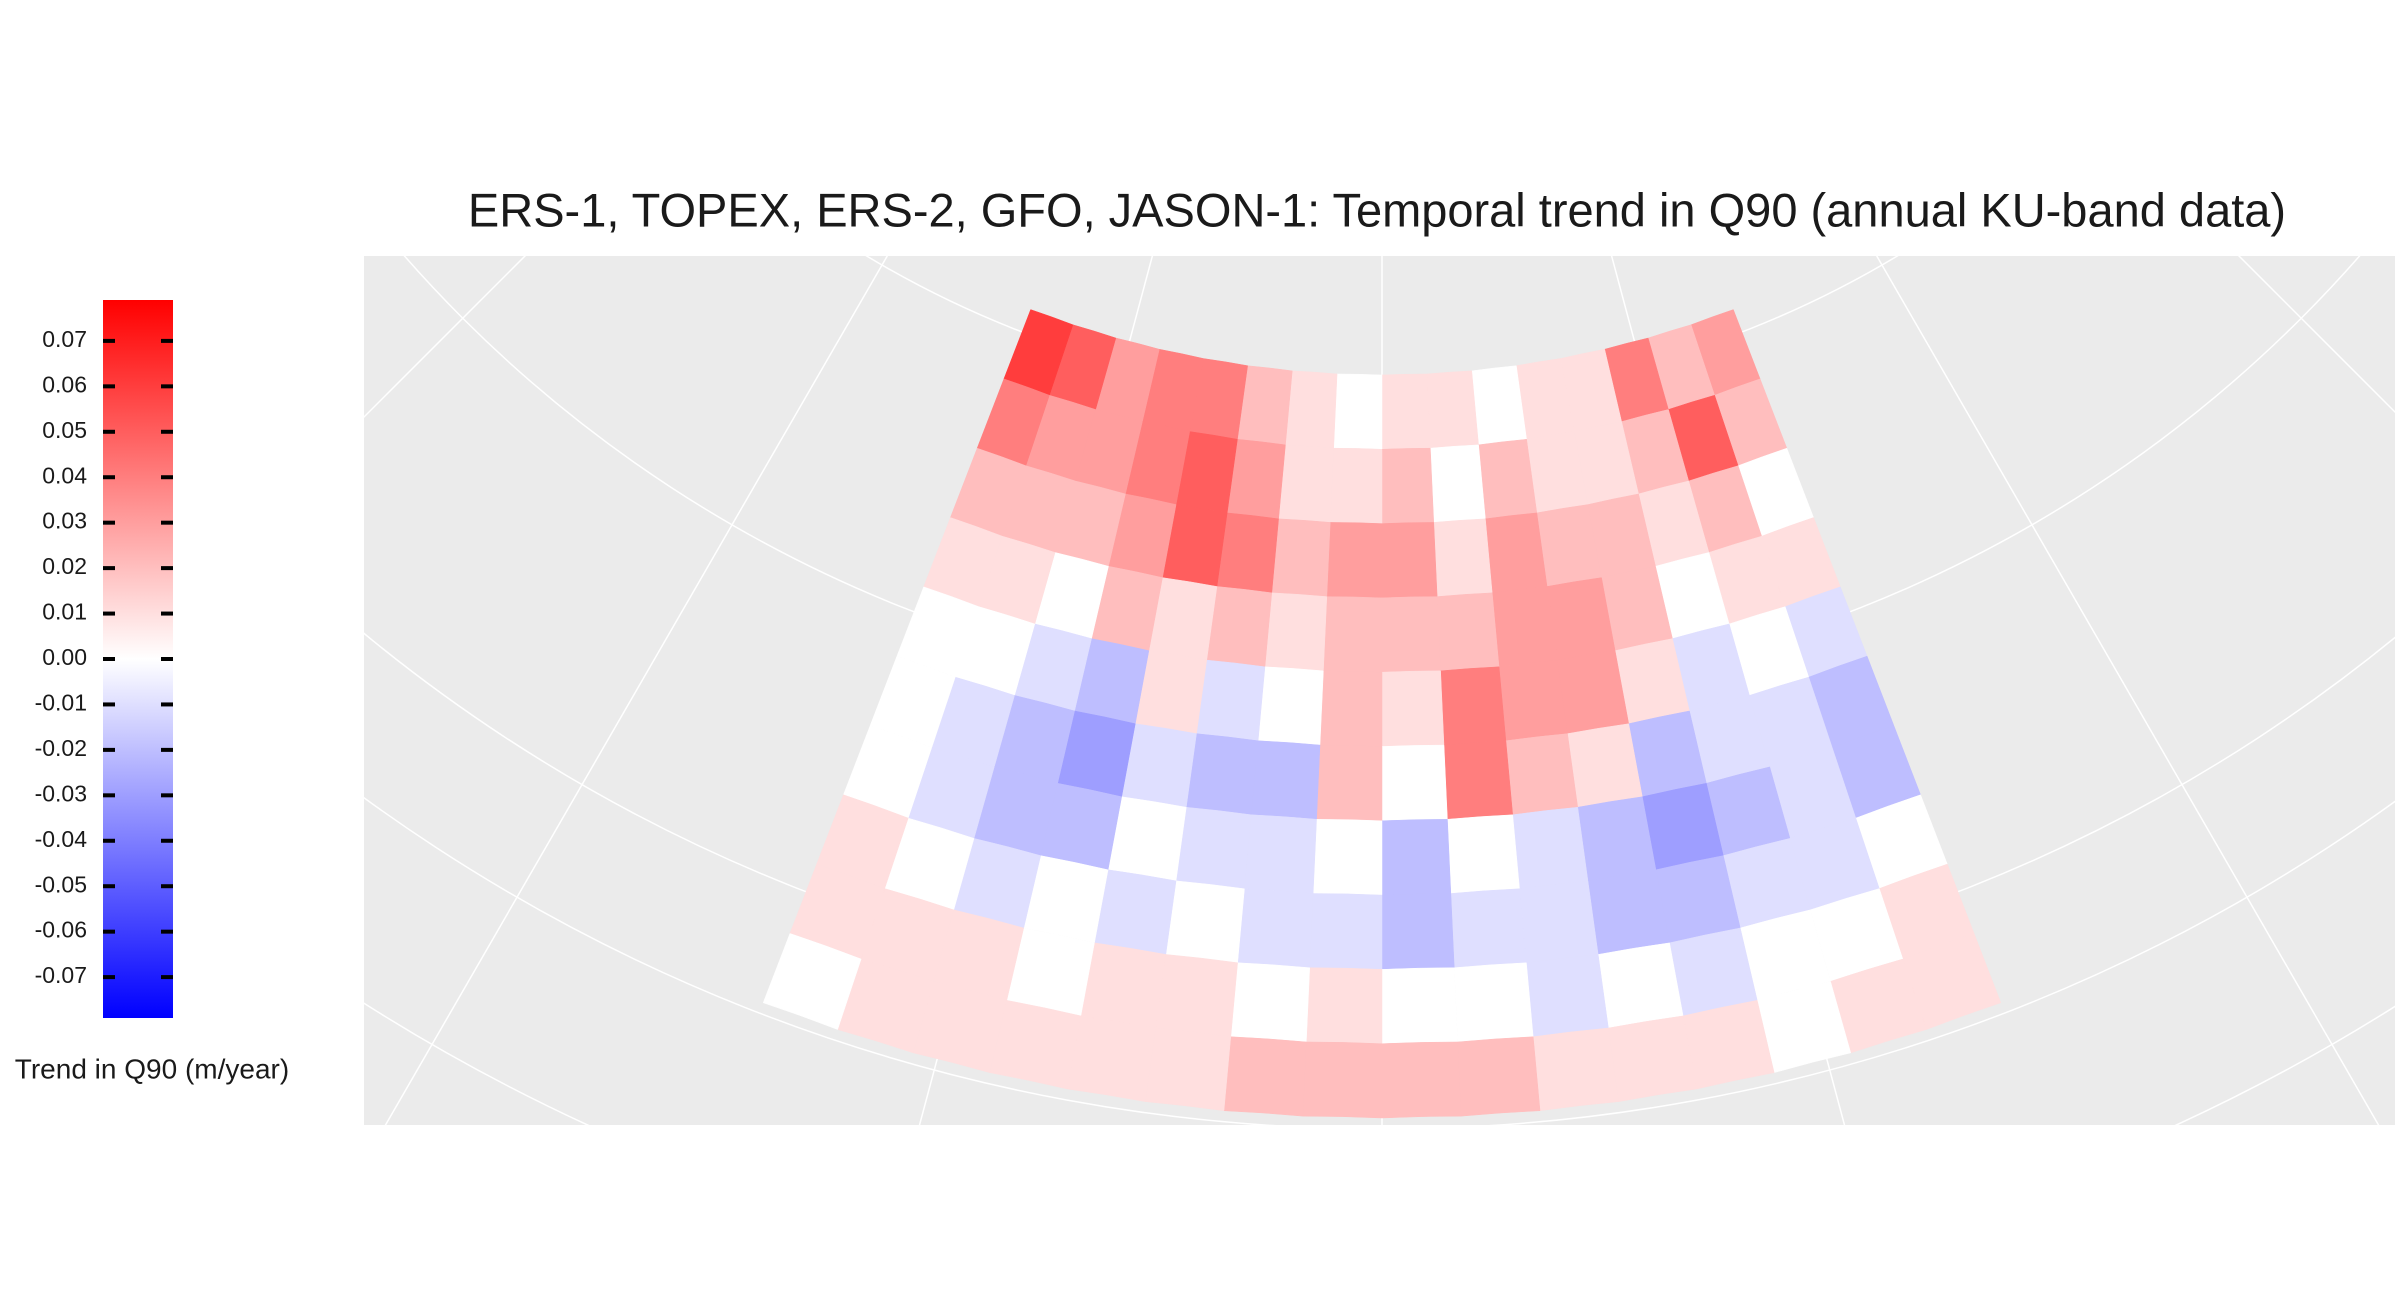 Image resolution: width=2400 pixels, height=1300 pixels. I want to click on colorbar-tick-label: 0.05, so click(64, 430).